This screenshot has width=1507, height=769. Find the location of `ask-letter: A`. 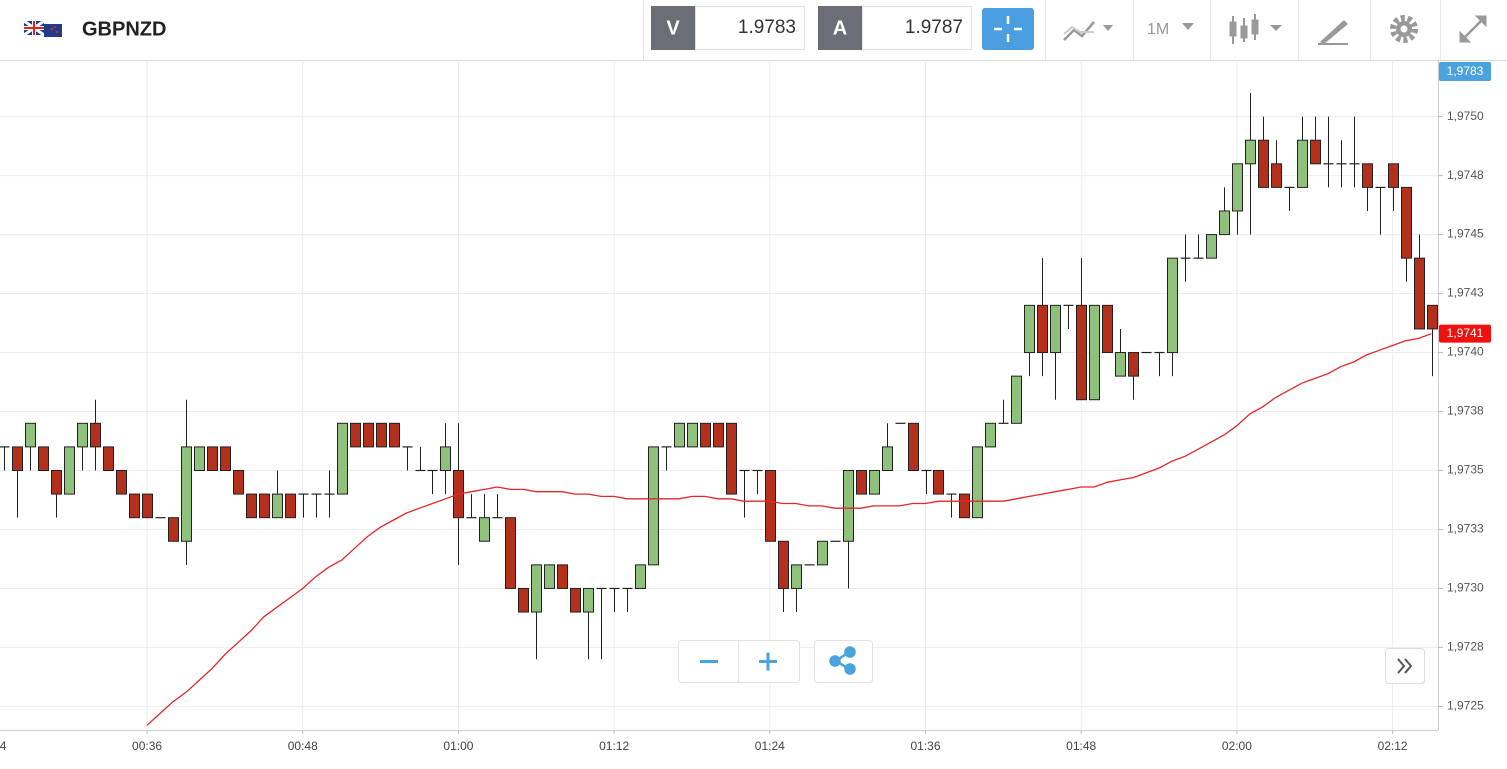

ask-letter: A is located at coordinates (840, 28).